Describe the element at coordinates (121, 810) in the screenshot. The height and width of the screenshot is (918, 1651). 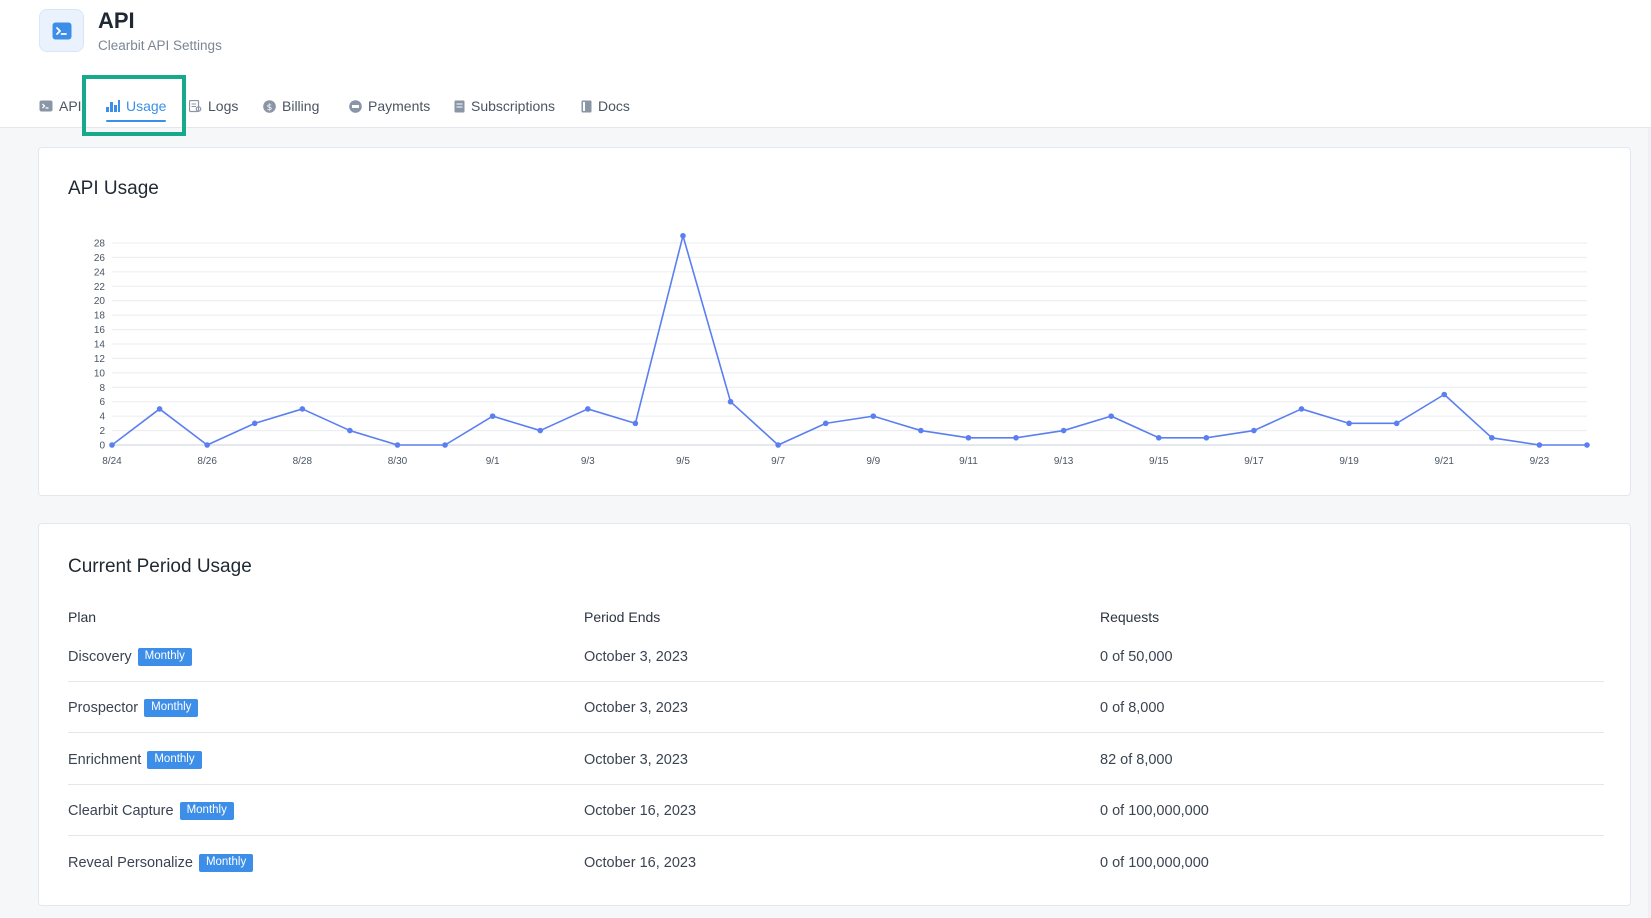
I see `plan-name: Clearbit Capture` at that location.